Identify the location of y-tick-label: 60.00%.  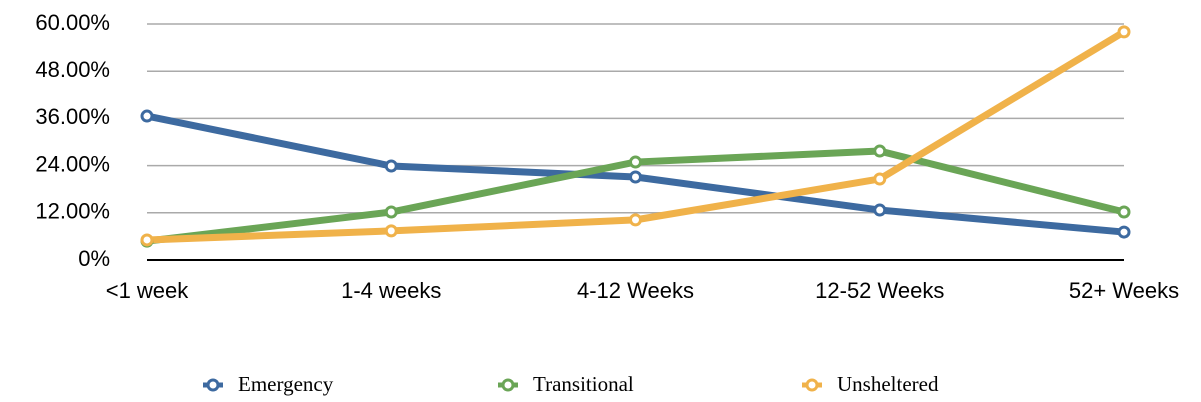
(72, 22).